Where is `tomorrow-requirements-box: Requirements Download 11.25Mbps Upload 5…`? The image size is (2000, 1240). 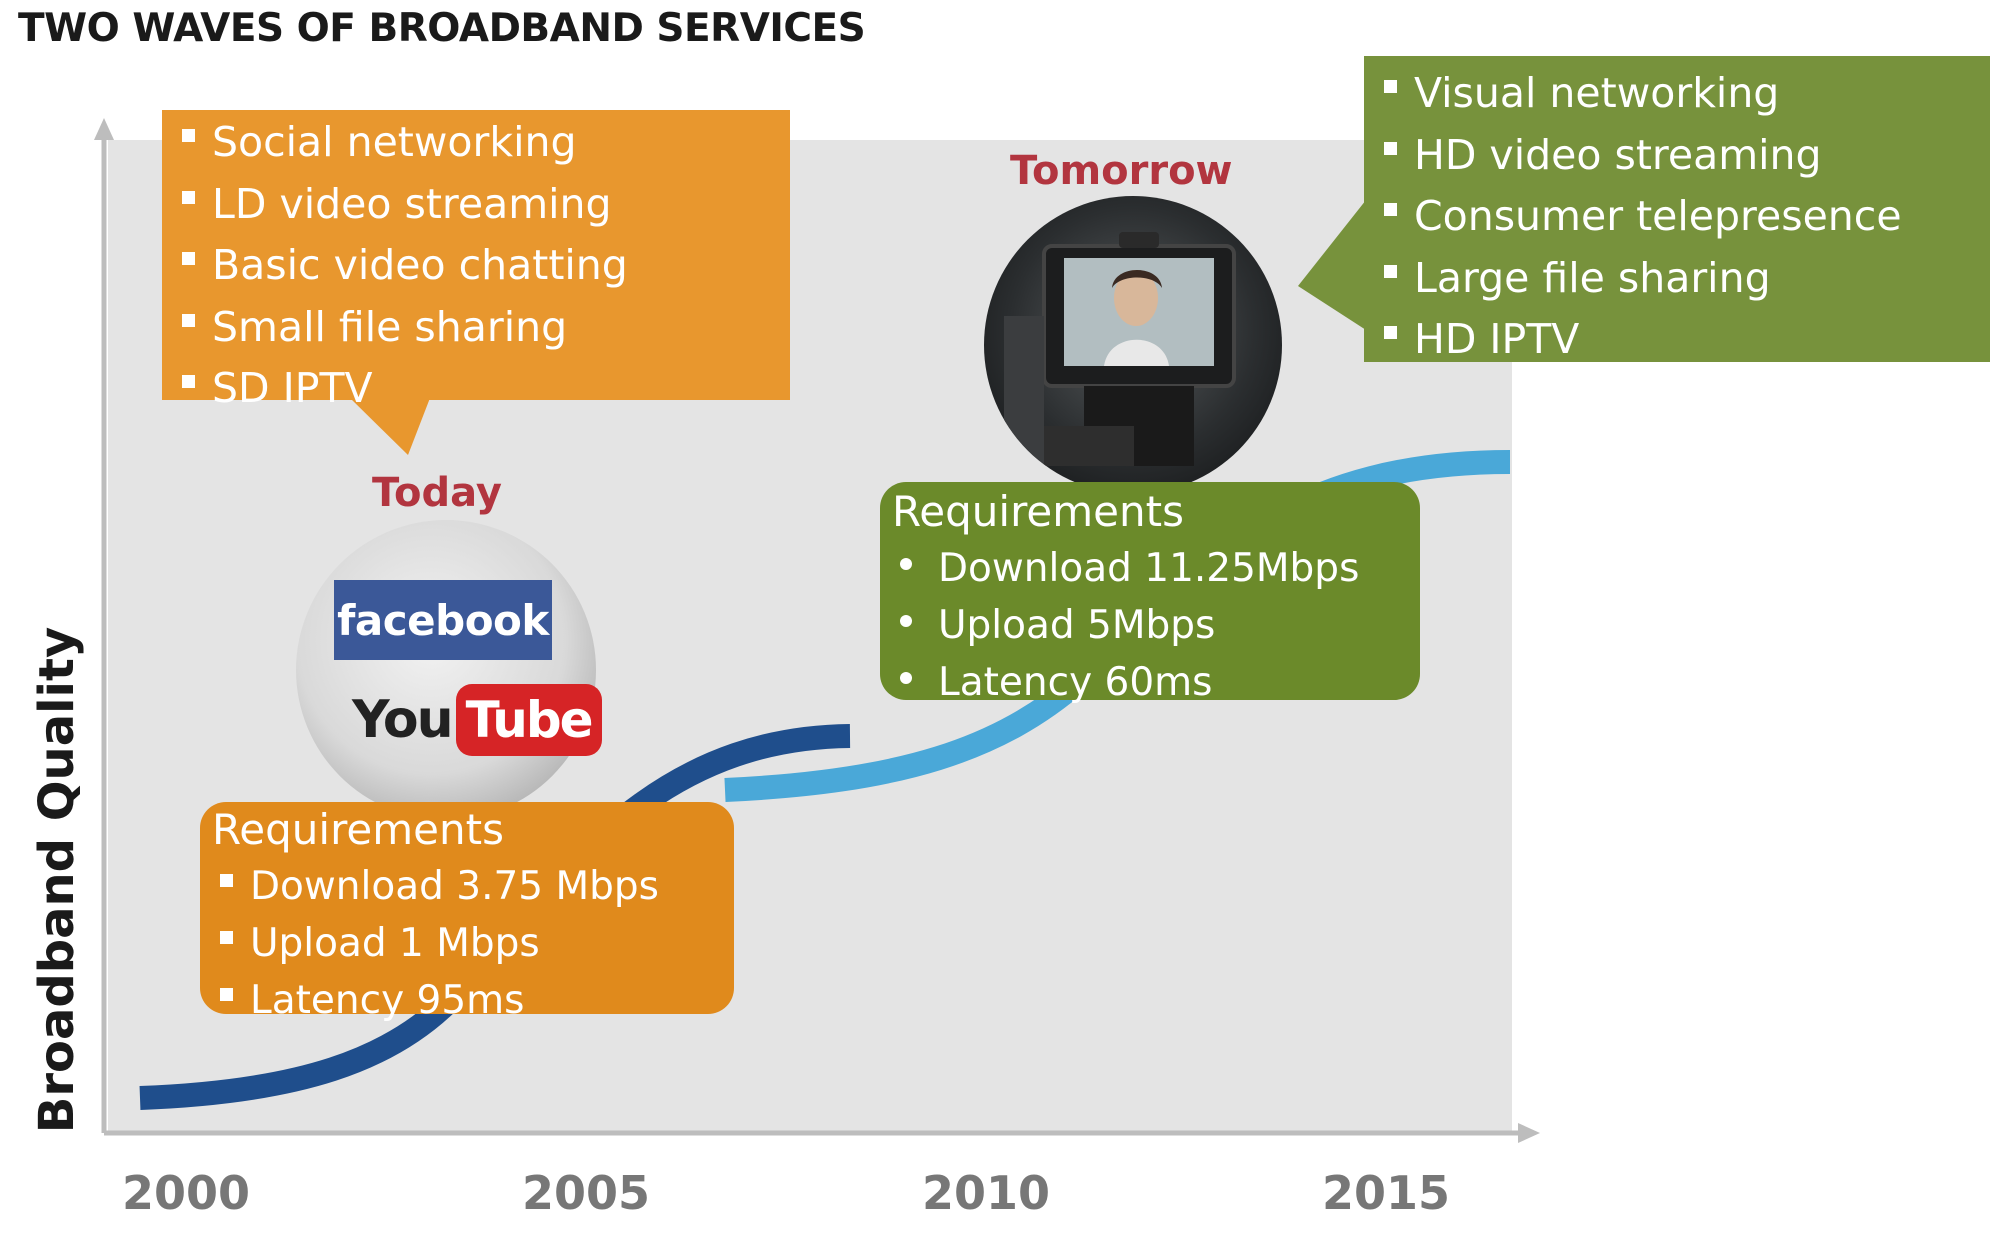 tomorrow-requirements-box: Requirements Download 11.25Mbps Upload 5… is located at coordinates (1150, 593).